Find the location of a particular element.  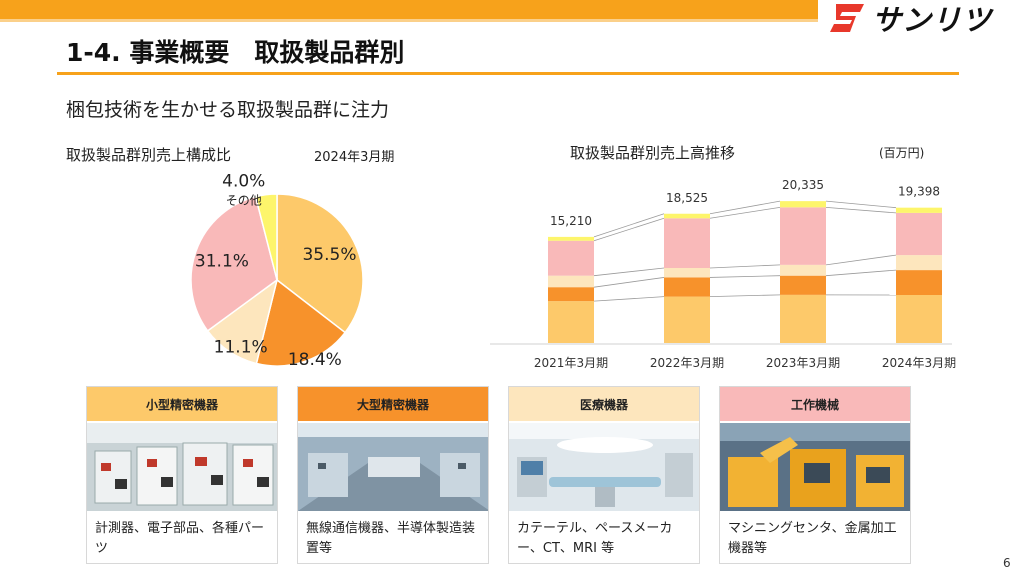

card-title: 大型精密機器 is located at coordinates (393, 404).